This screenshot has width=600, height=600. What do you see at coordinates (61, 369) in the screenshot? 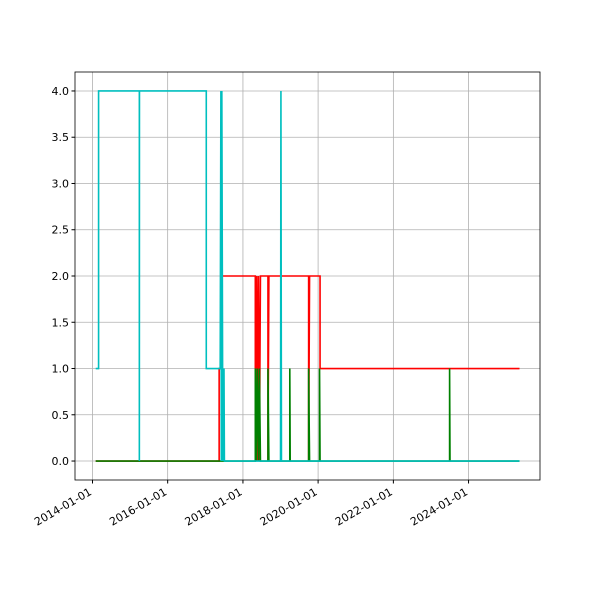
I see `y-tick-label: 1.0` at bounding box center [61, 369].